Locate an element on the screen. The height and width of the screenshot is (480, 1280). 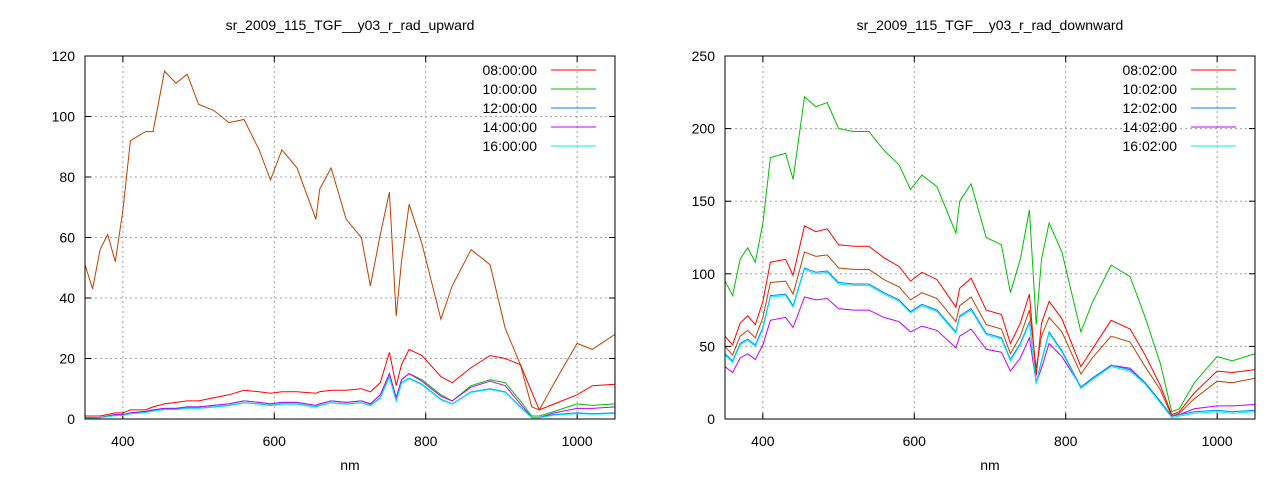
series-line-unlabeled is located at coordinates (990, 334).